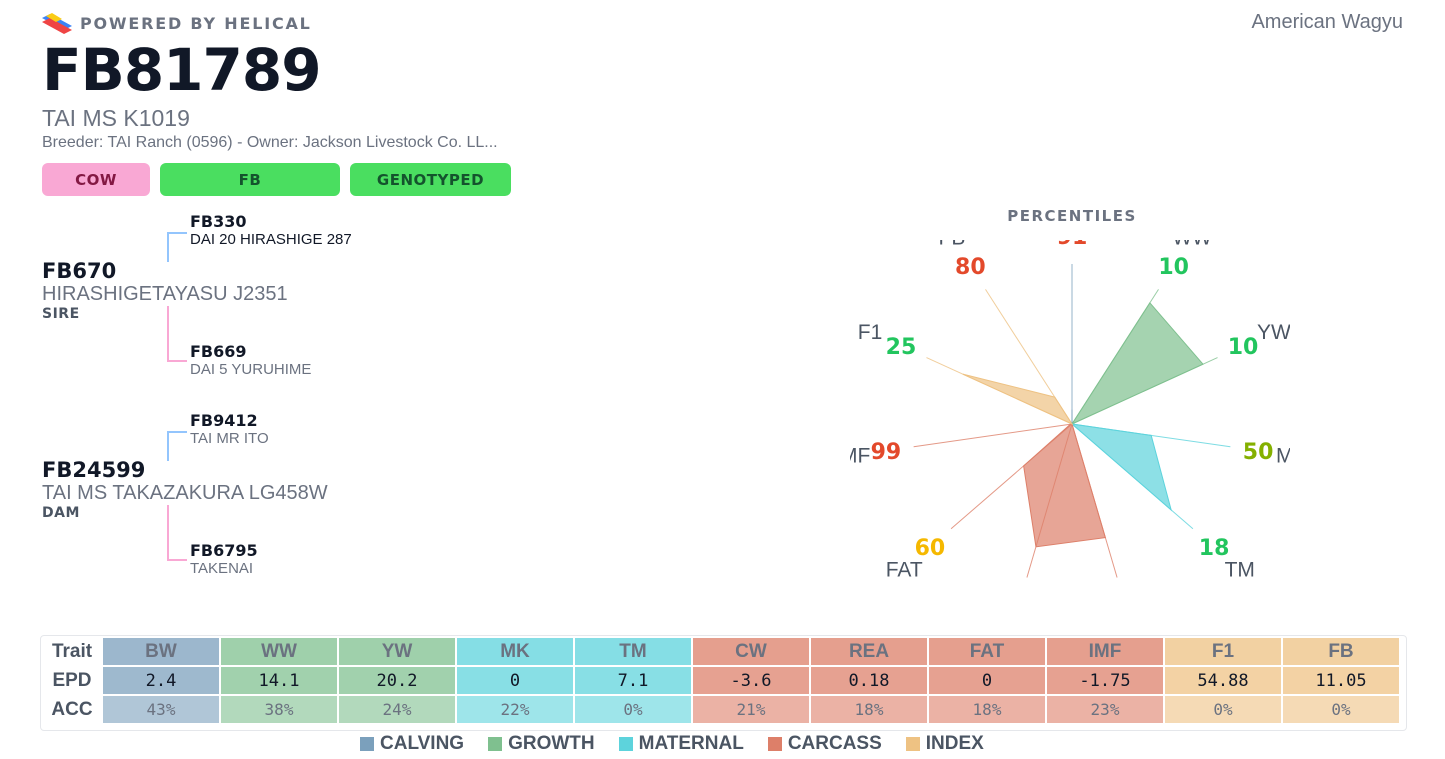 The height and width of the screenshot is (759, 1445). I want to click on sire-sire-registration: FB330, so click(218, 221).